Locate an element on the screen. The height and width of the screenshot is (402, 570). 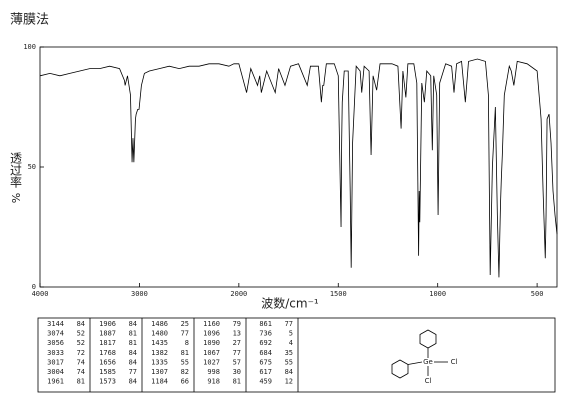
peak-wavenumber: 1961 is located at coordinates (55, 382).